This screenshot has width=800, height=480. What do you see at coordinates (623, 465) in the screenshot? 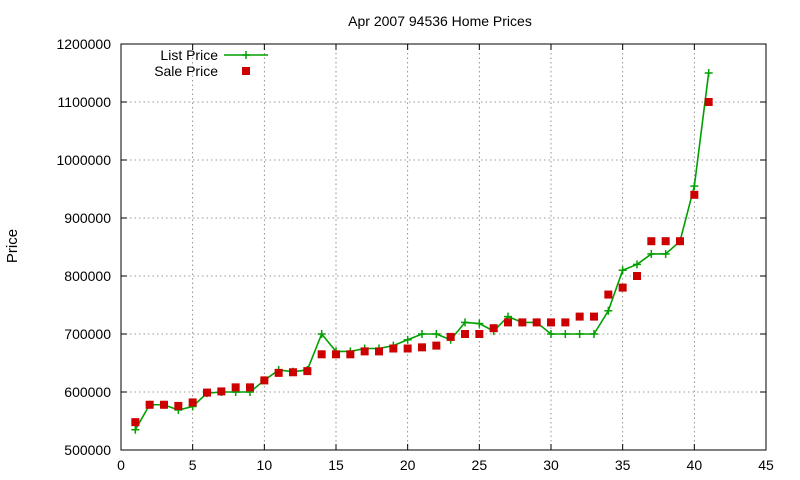
I see `x-tick-label: 35` at bounding box center [623, 465].